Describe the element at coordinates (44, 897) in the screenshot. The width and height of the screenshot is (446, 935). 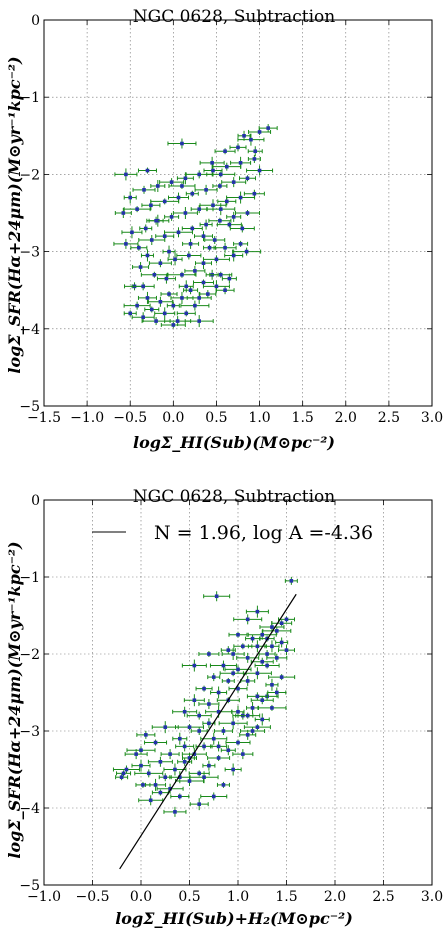
I see `x-tick-label: −1.0` at that location.